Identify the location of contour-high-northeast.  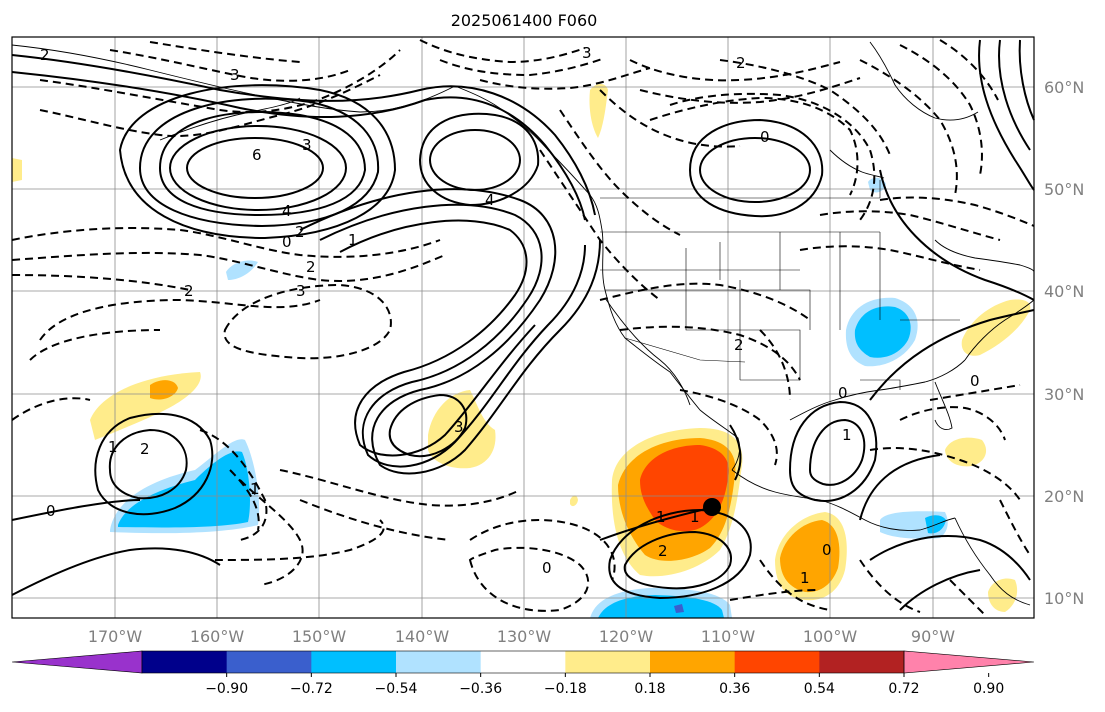
(755, 170).